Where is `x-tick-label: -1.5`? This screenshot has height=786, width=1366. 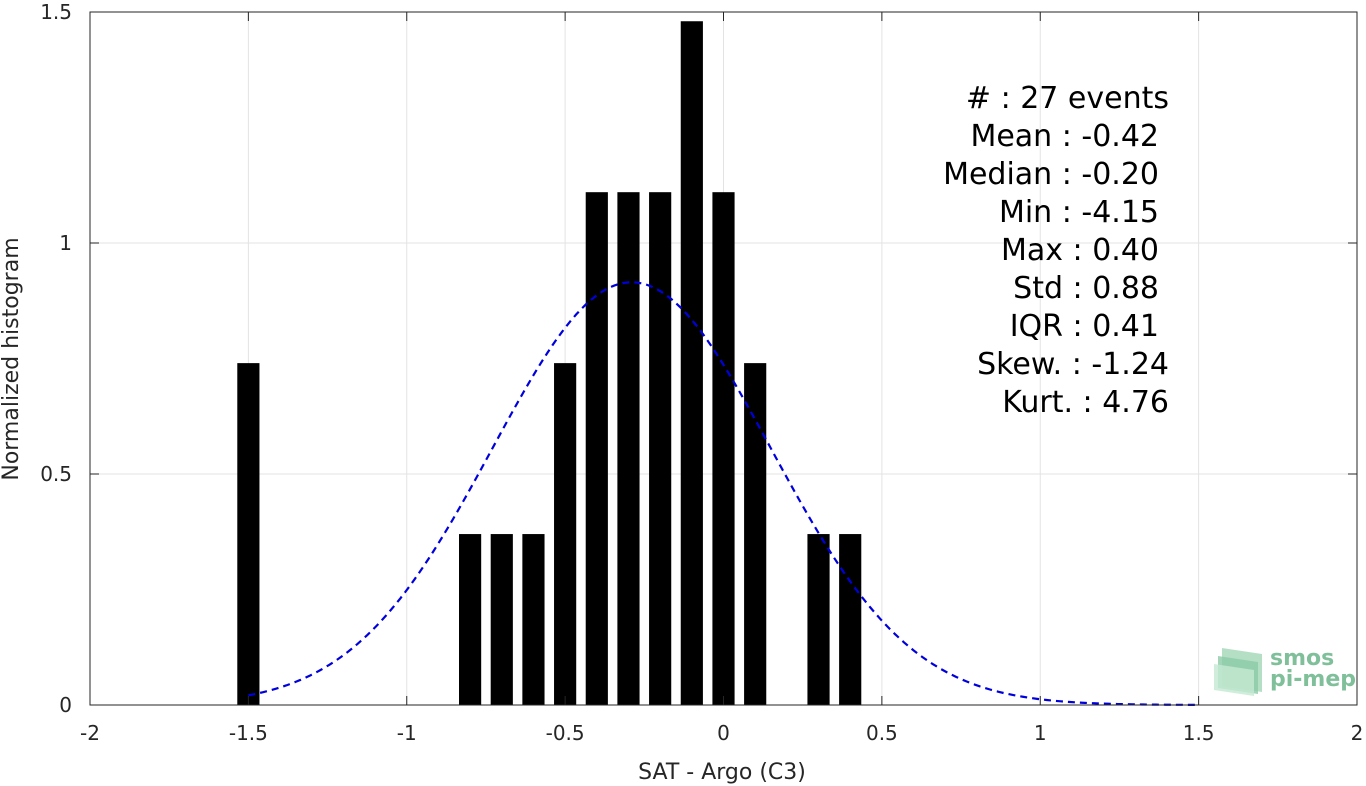
x-tick-label: -1.5 is located at coordinates (248, 733).